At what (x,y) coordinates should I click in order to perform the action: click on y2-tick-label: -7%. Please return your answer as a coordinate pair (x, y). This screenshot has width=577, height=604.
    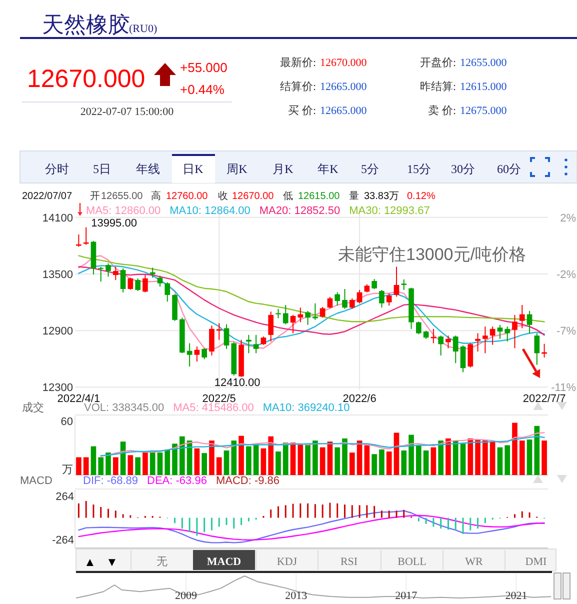
    Looking at the image, I should click on (566, 332).